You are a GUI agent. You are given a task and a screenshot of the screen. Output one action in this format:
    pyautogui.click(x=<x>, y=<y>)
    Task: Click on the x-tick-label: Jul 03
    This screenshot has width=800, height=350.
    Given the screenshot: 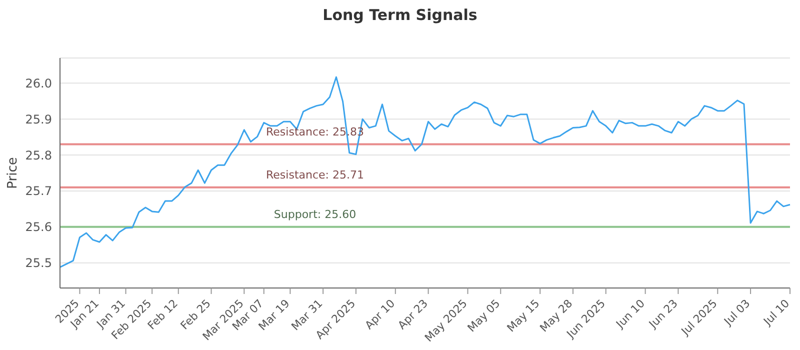 What is the action you would take?
    pyautogui.click(x=737, y=312)
    